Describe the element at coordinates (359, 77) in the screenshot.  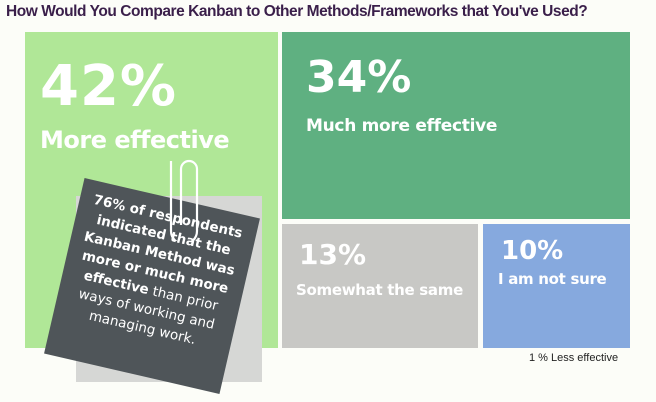
I see `tile-percent: 34%` at that location.